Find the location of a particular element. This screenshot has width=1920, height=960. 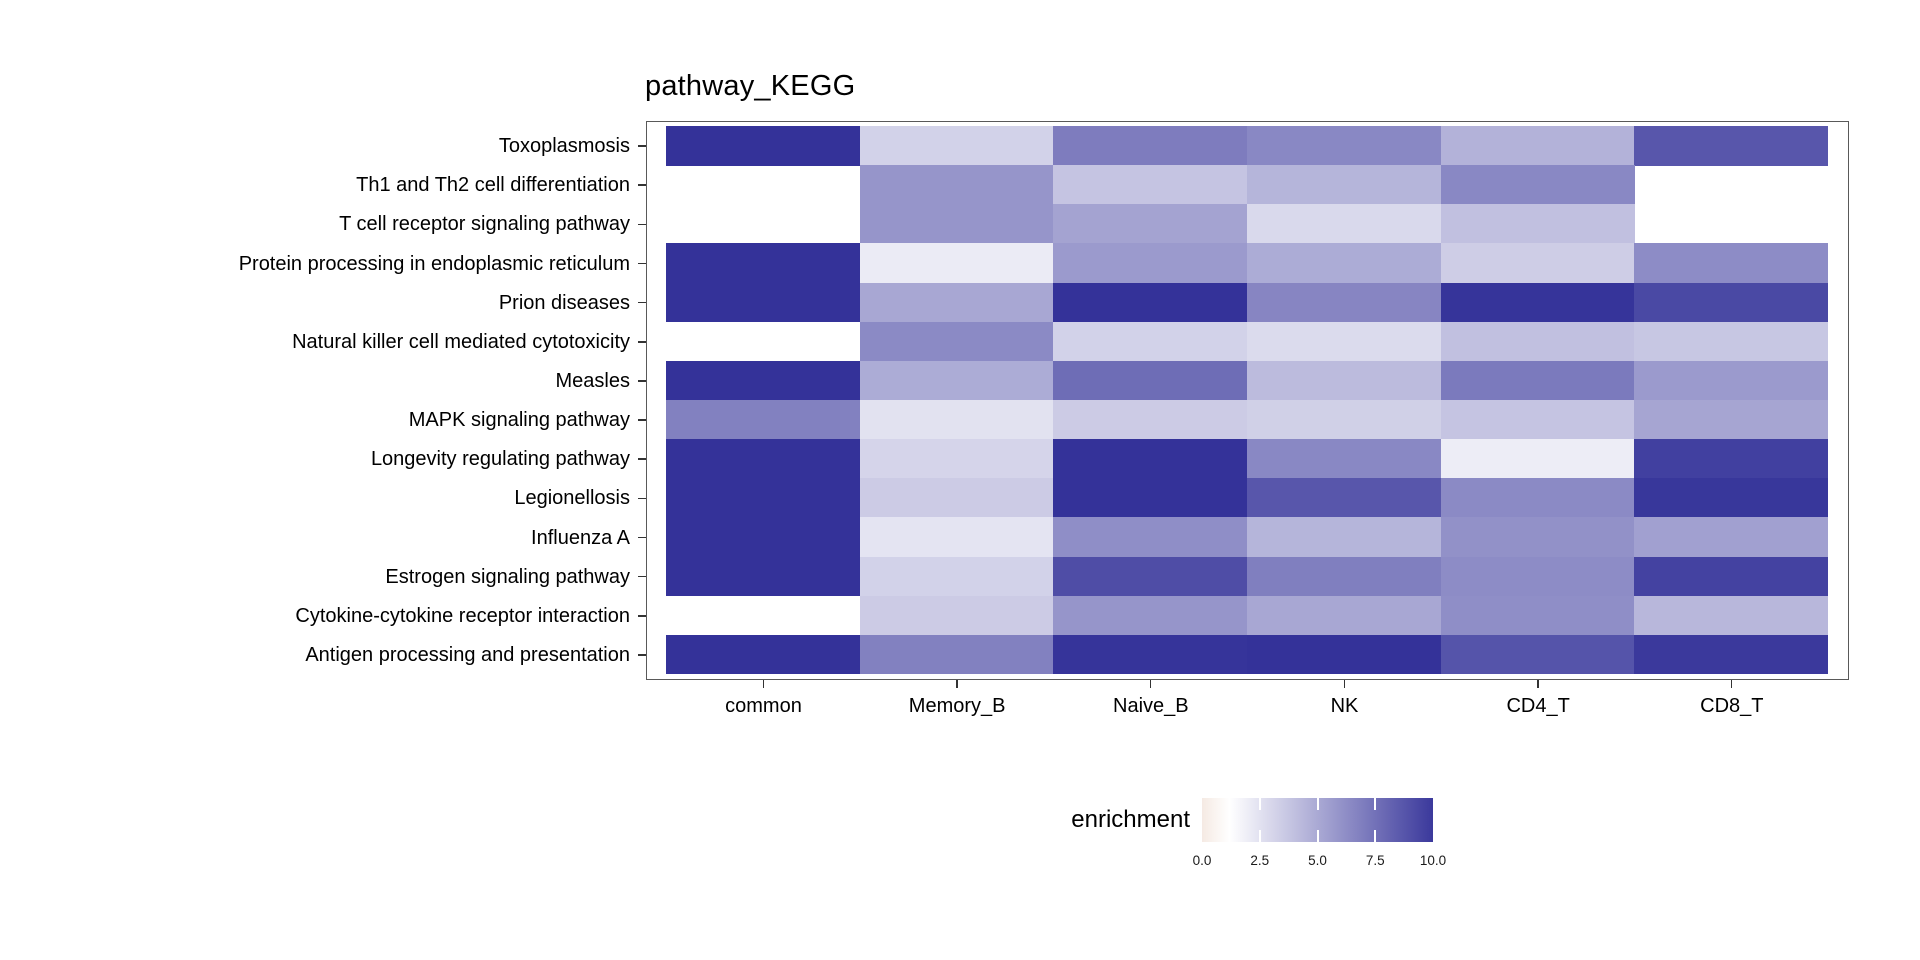

y-axis-label: MAPK signaling pathway is located at coordinates (519, 420).